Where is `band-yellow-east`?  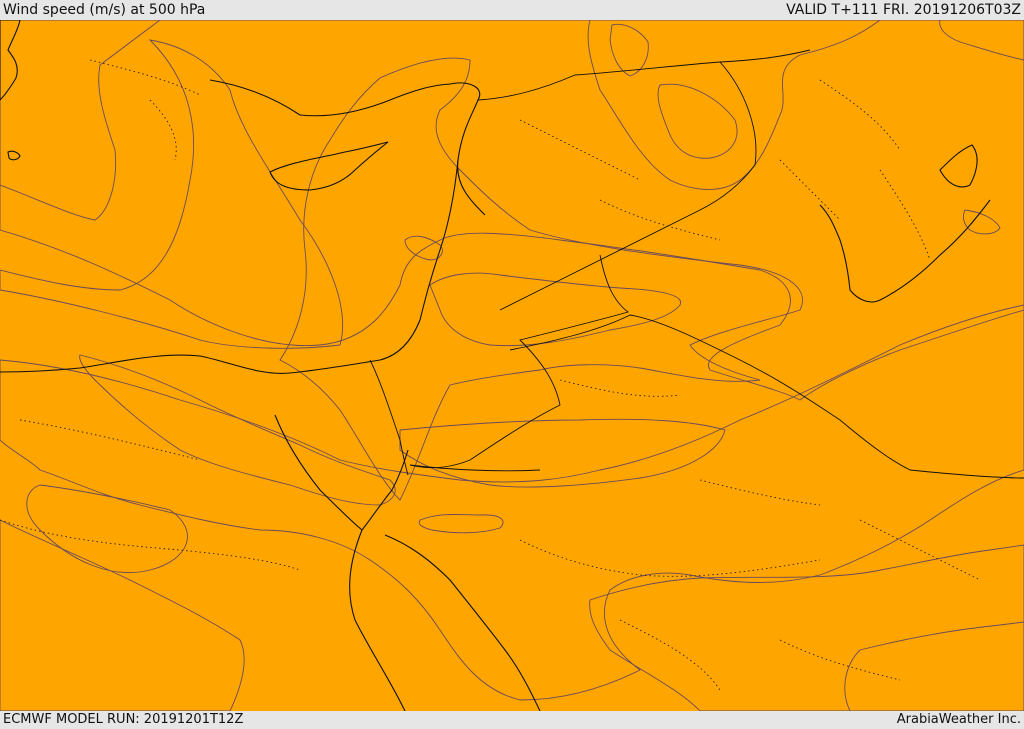
band-yellow-east is located at coordinates (981, 40).